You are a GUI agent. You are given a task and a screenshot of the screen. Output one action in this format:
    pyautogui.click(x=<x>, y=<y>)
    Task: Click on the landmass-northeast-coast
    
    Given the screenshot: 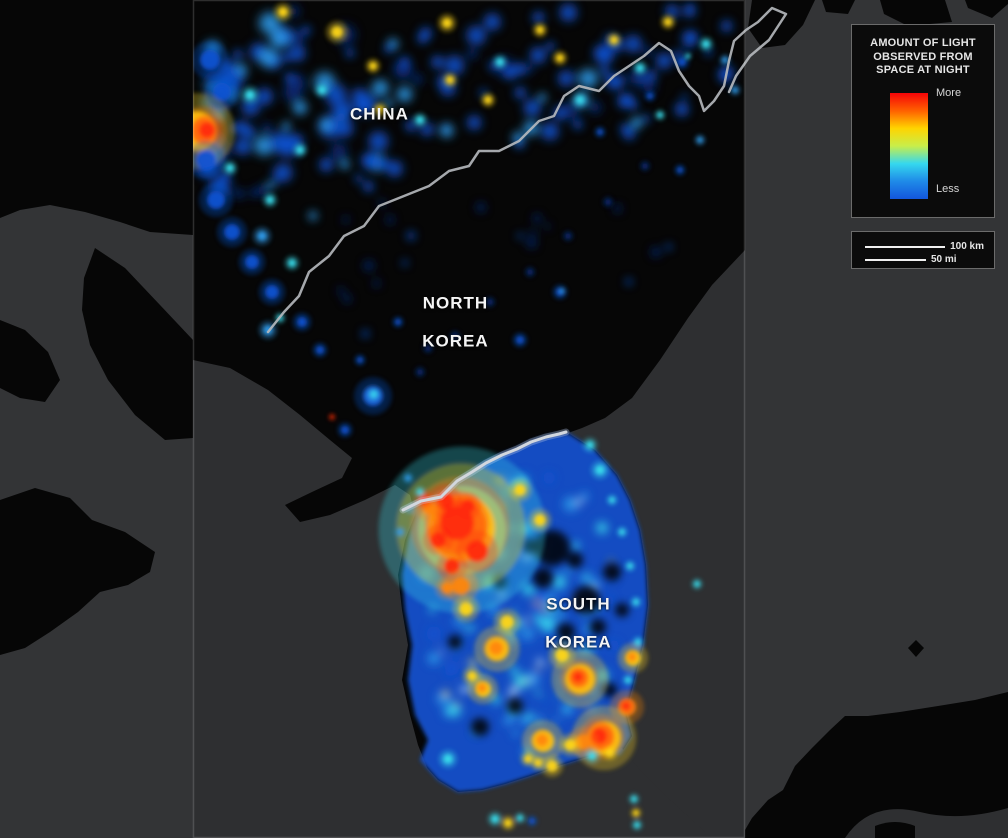 What is the action you would take?
    pyautogui.click(x=878, y=24)
    